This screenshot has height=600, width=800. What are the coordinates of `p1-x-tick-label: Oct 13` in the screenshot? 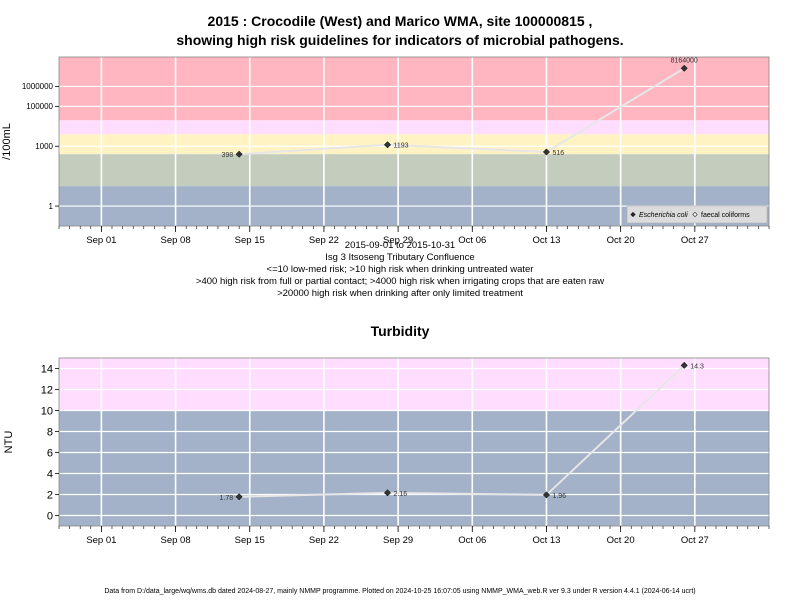 It's located at (546, 240).